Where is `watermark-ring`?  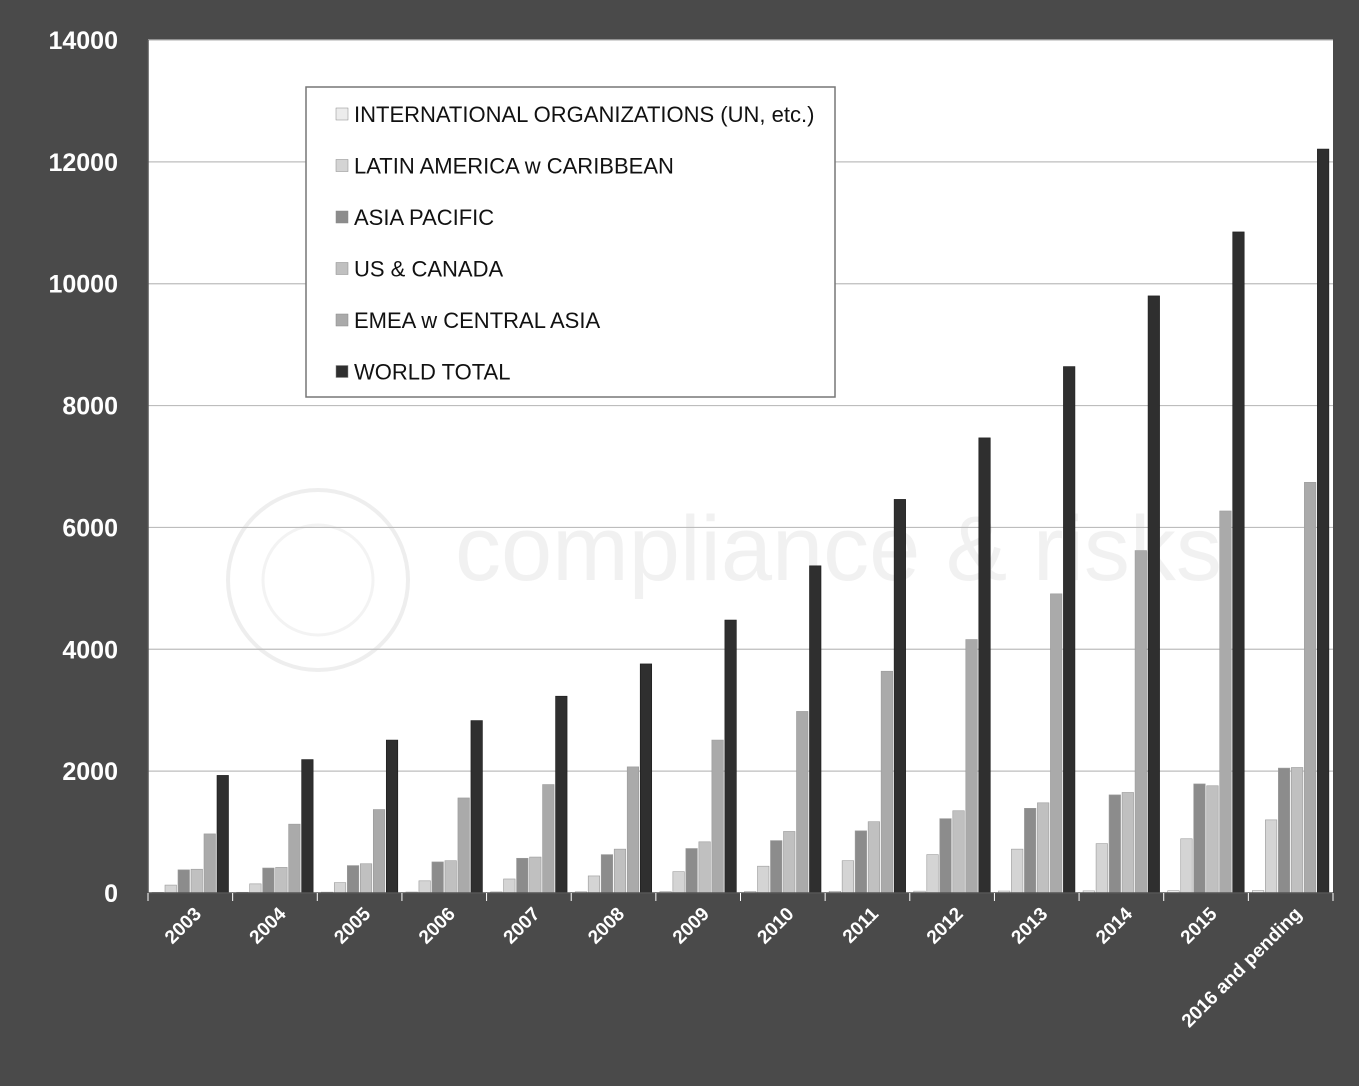 watermark-ring is located at coordinates (318, 580).